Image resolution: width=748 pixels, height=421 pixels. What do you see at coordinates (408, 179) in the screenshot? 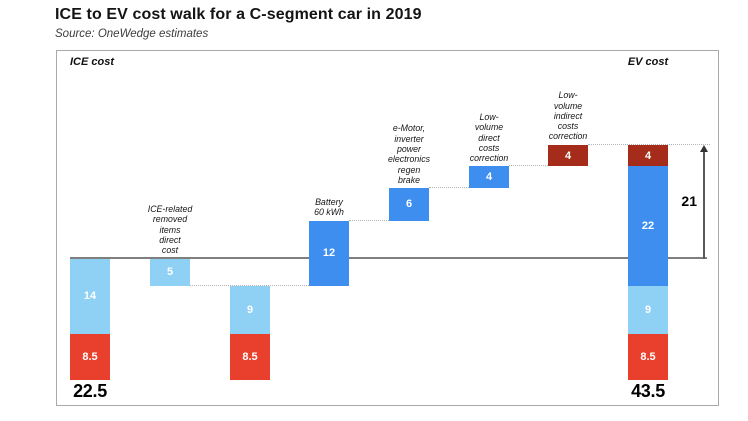
I see `bar-caption-line: brake` at bounding box center [408, 179].